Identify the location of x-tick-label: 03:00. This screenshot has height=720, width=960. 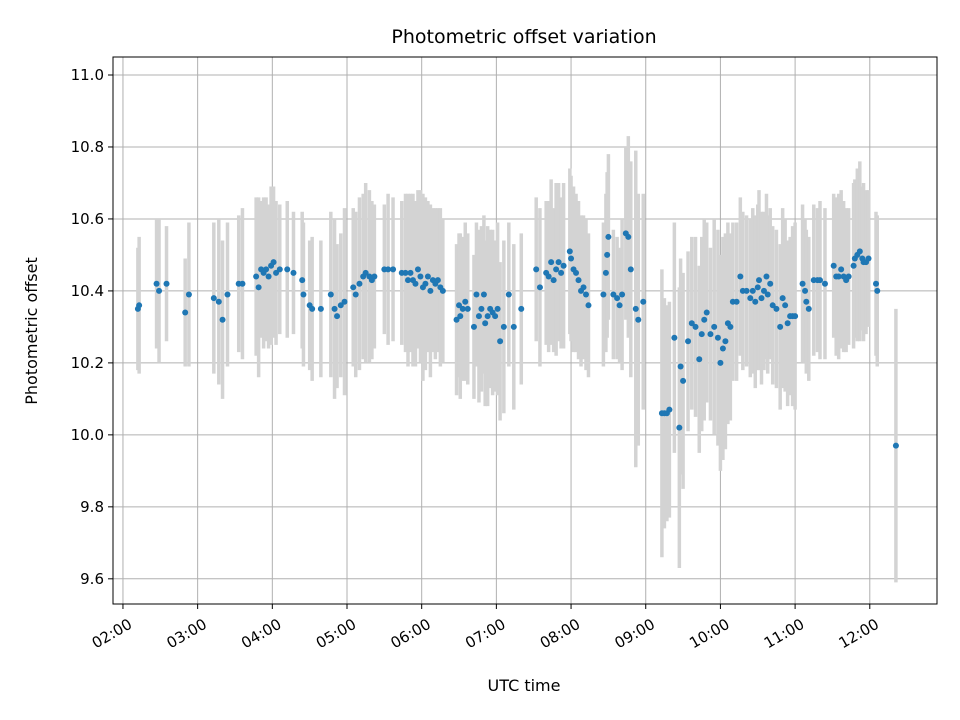
(186, 633).